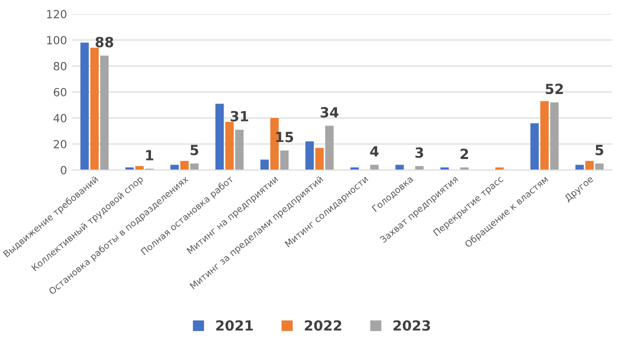 The width and height of the screenshot is (624, 353). Describe the element at coordinates (105, 42) in the screenshot. I see `data-label: 88` at that location.